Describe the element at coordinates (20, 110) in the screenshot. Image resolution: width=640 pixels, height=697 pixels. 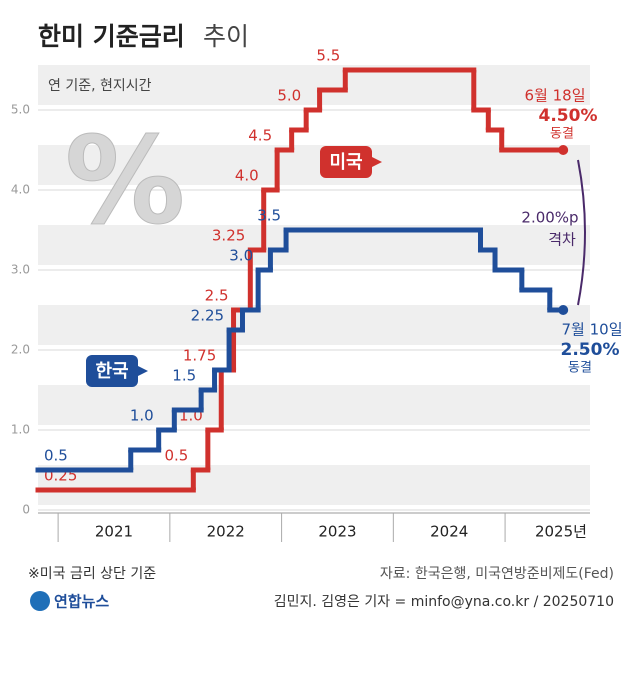
I see `y-tick-label: 5.0` at that location.